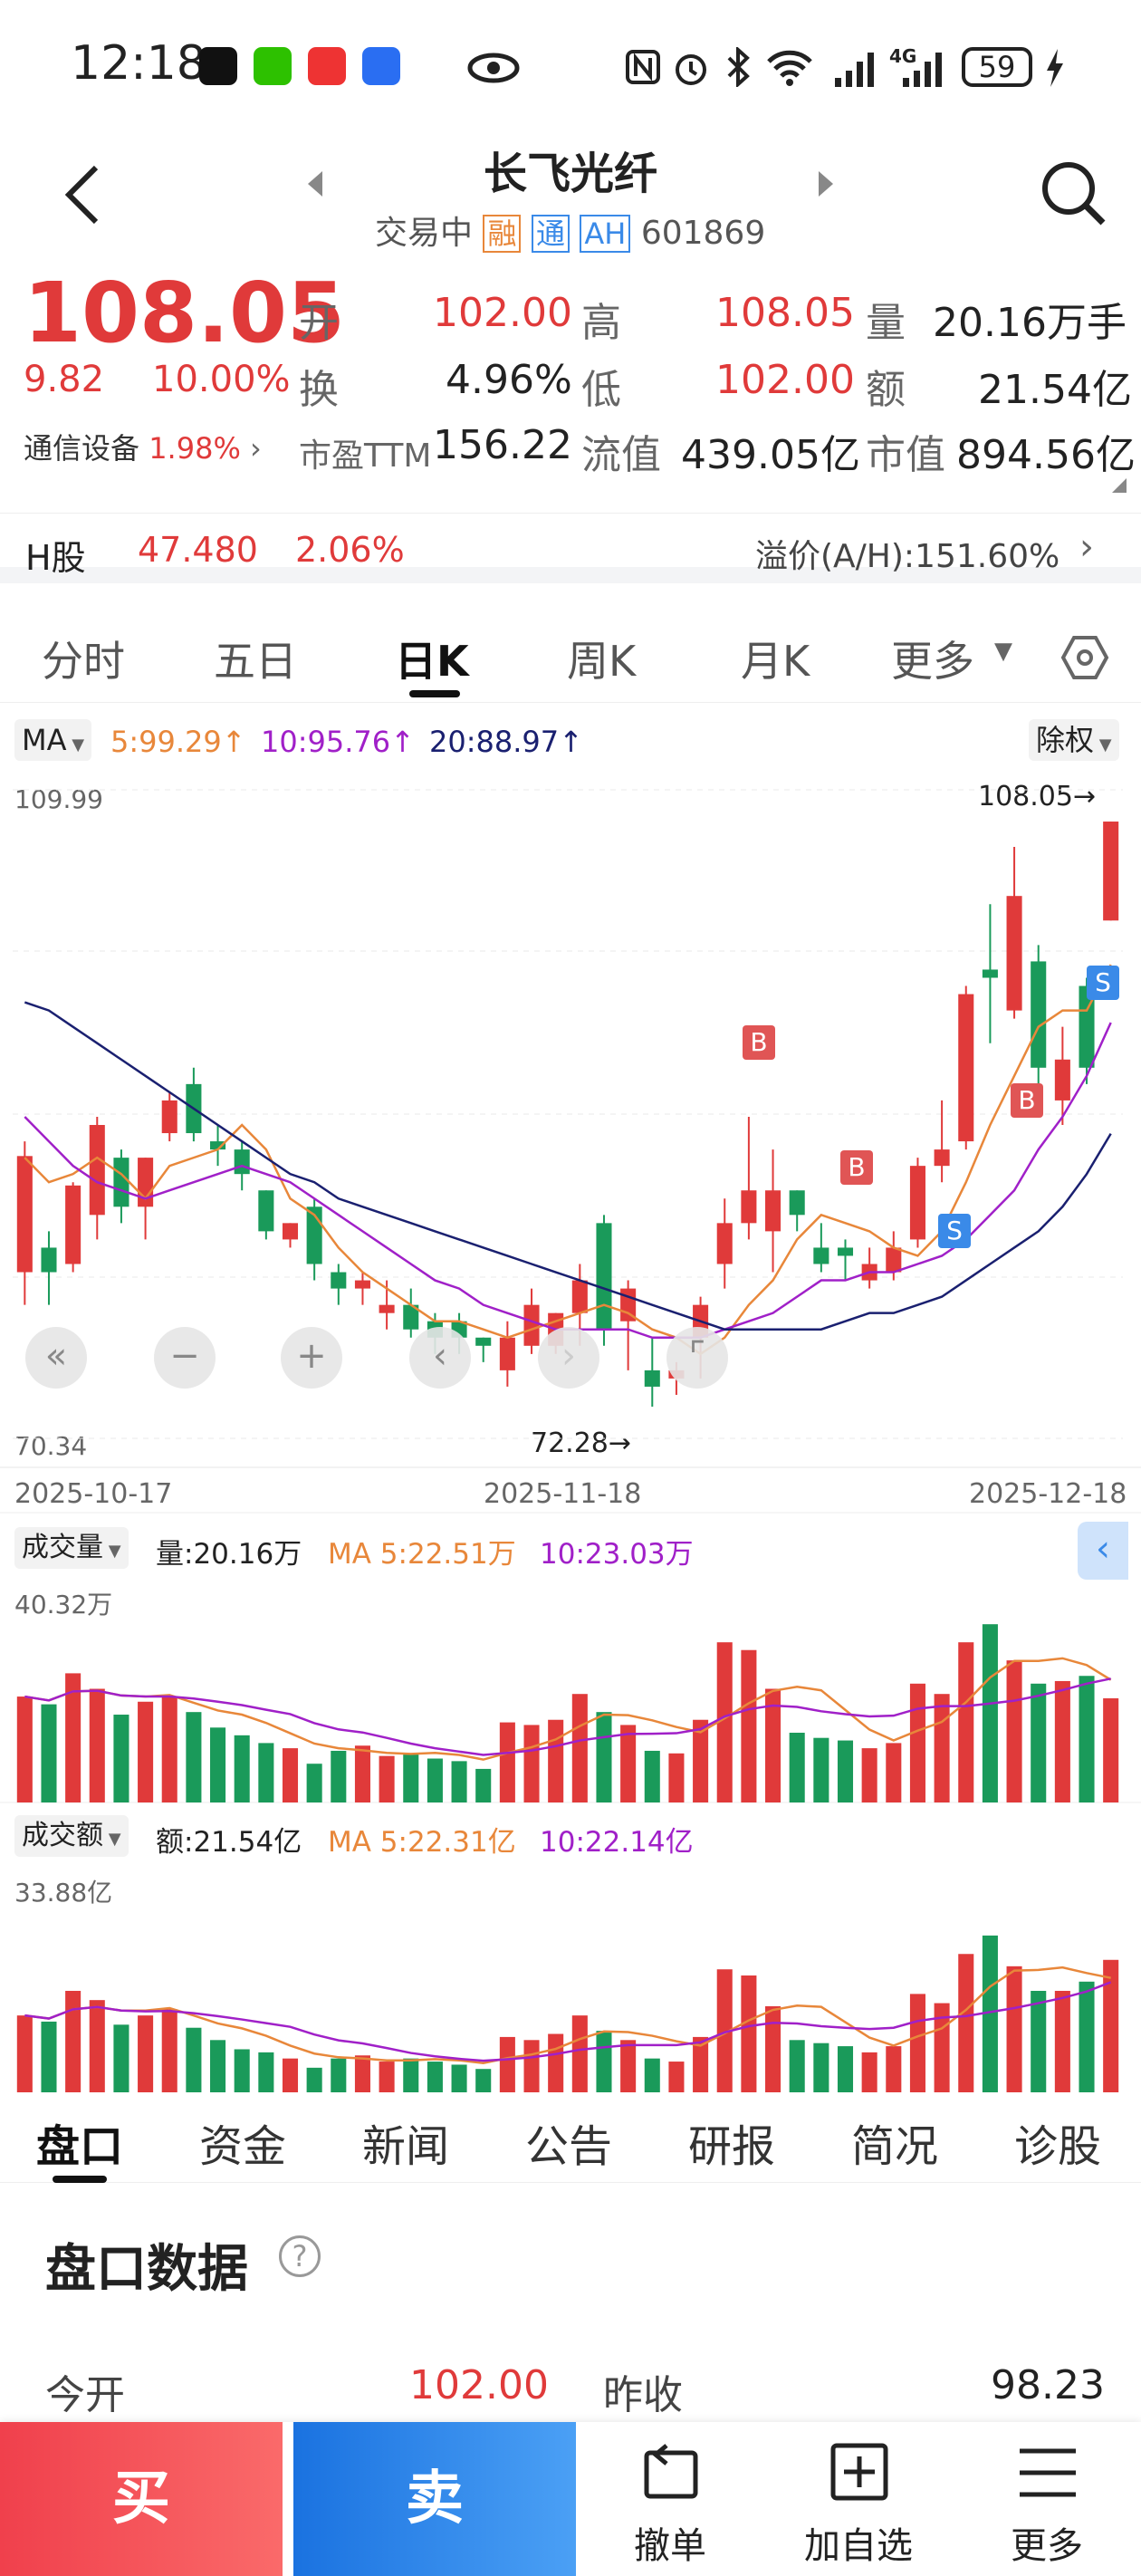  I want to click on scroll-left-icon: ‹, so click(440, 1358).